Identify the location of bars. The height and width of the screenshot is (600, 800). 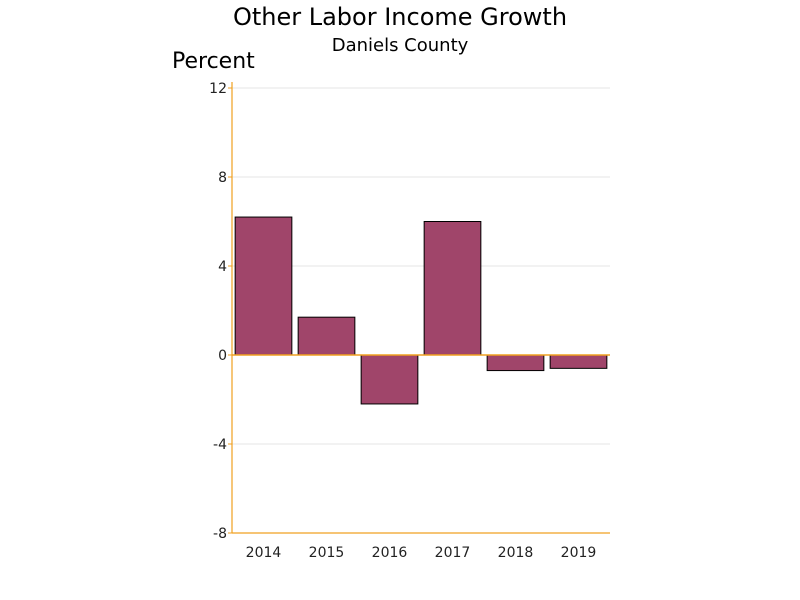
(421, 310).